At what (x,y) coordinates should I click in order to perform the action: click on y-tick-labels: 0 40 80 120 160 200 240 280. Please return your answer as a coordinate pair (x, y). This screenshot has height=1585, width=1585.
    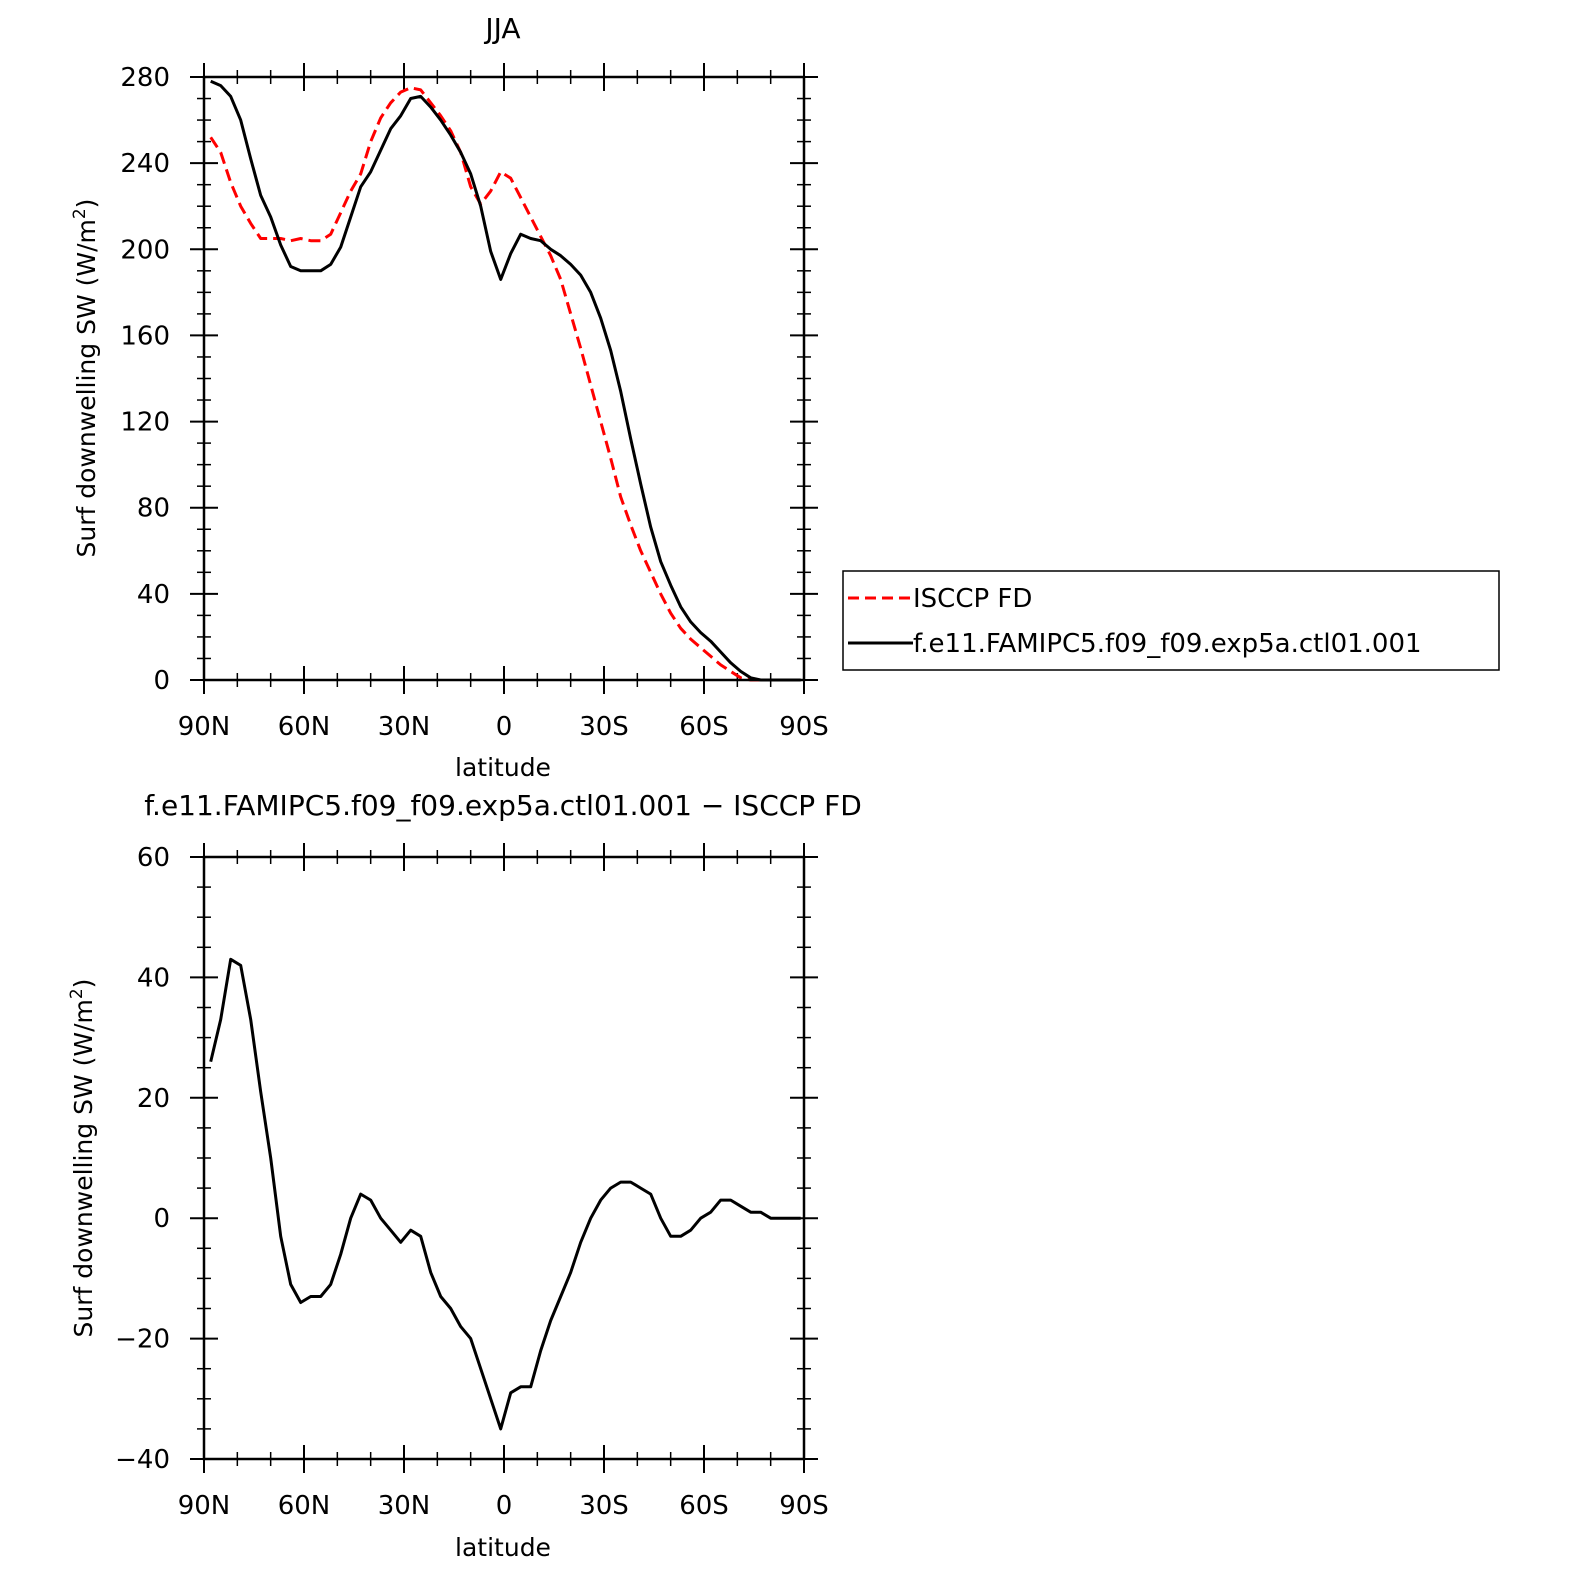
    Looking at the image, I should click on (145, 379).